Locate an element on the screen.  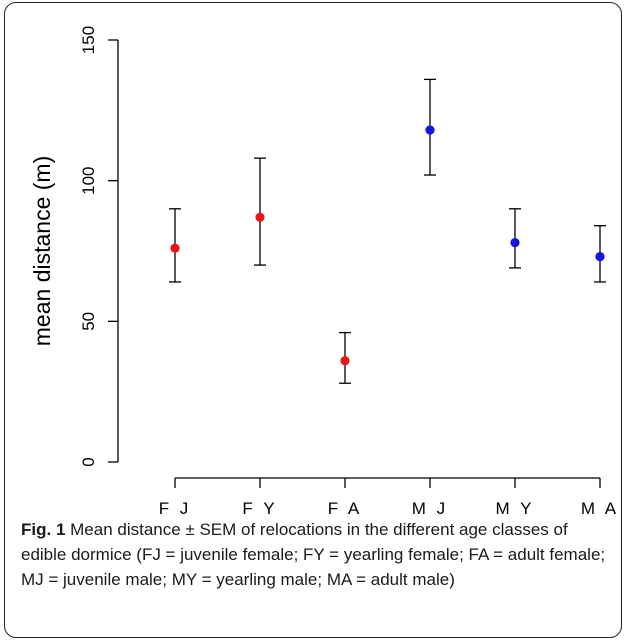
x-tick-label-0: F J is located at coordinates (175, 508).